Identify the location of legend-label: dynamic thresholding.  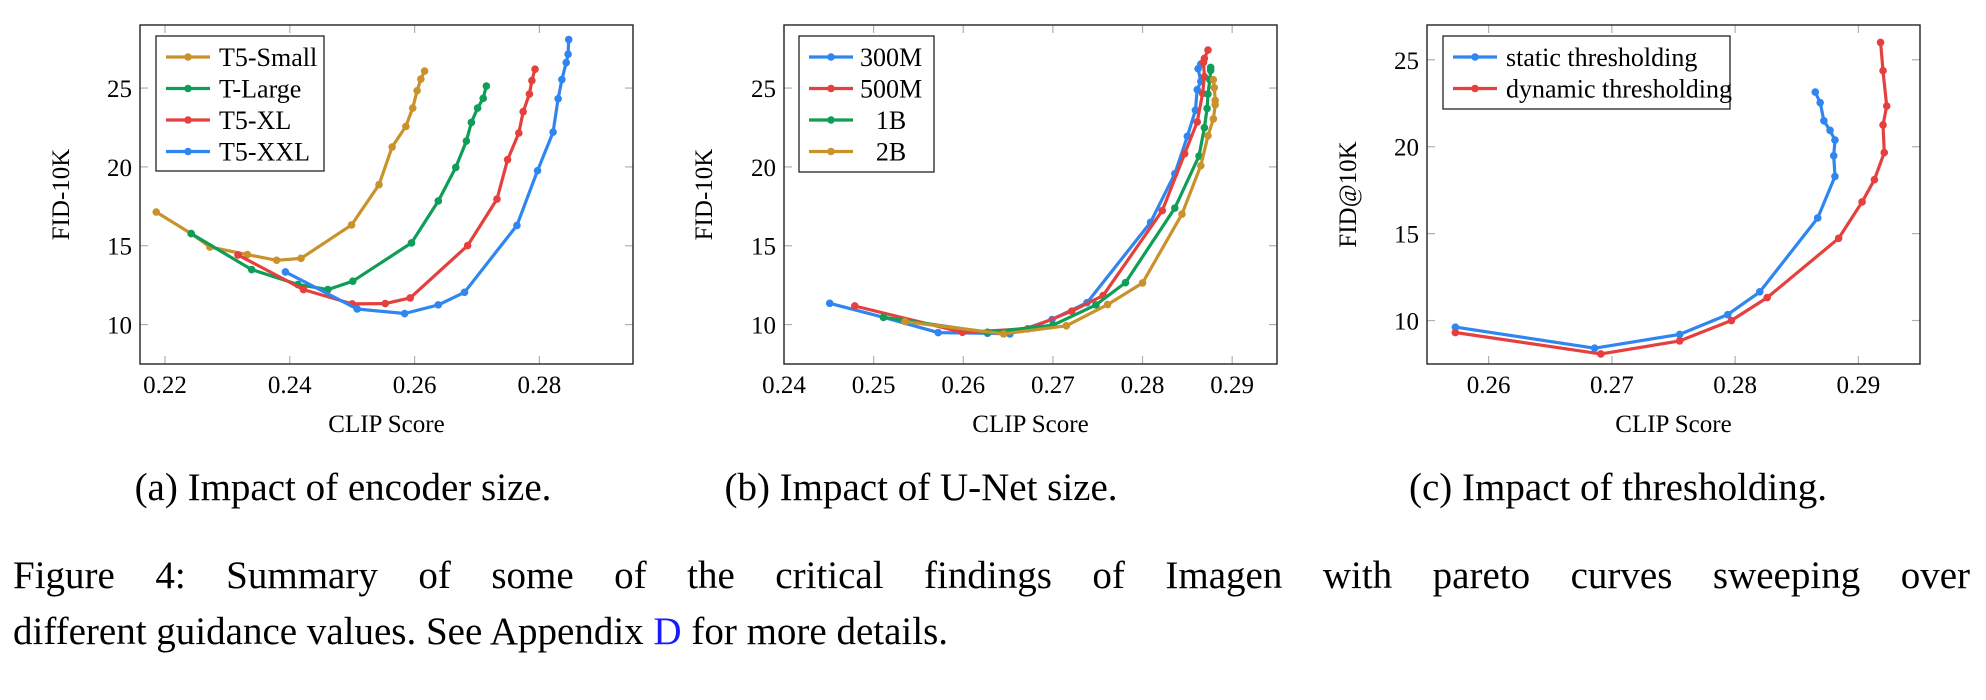
(1619, 89).